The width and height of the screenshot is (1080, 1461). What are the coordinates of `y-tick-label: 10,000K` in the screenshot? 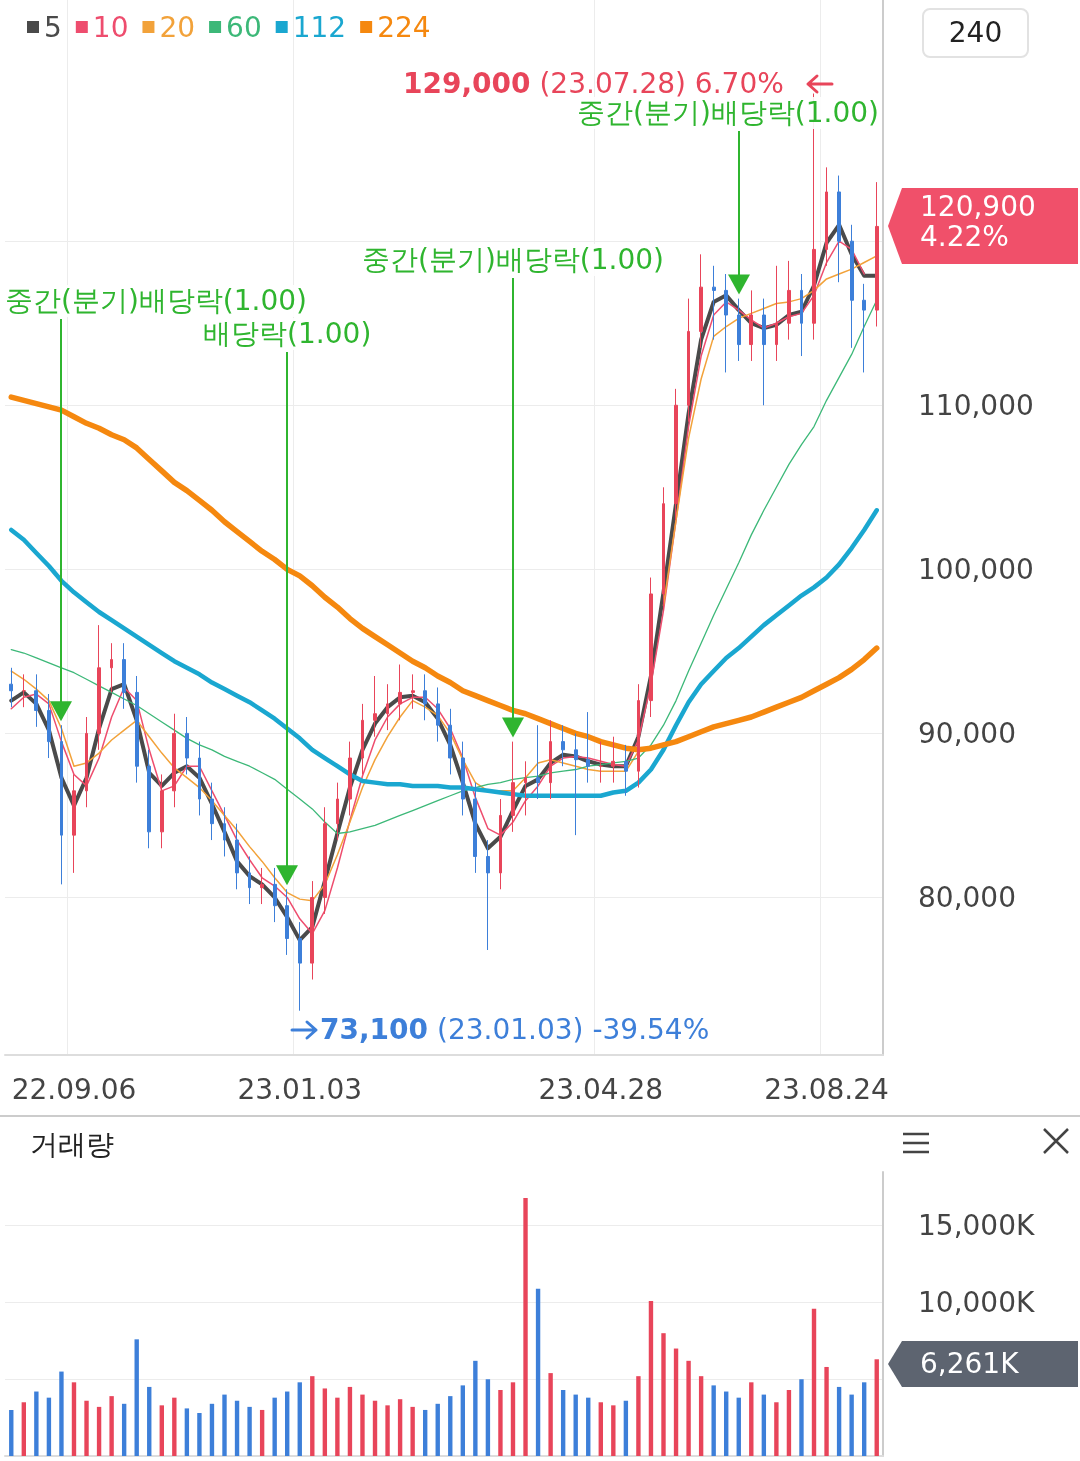 It's located at (976, 1302).